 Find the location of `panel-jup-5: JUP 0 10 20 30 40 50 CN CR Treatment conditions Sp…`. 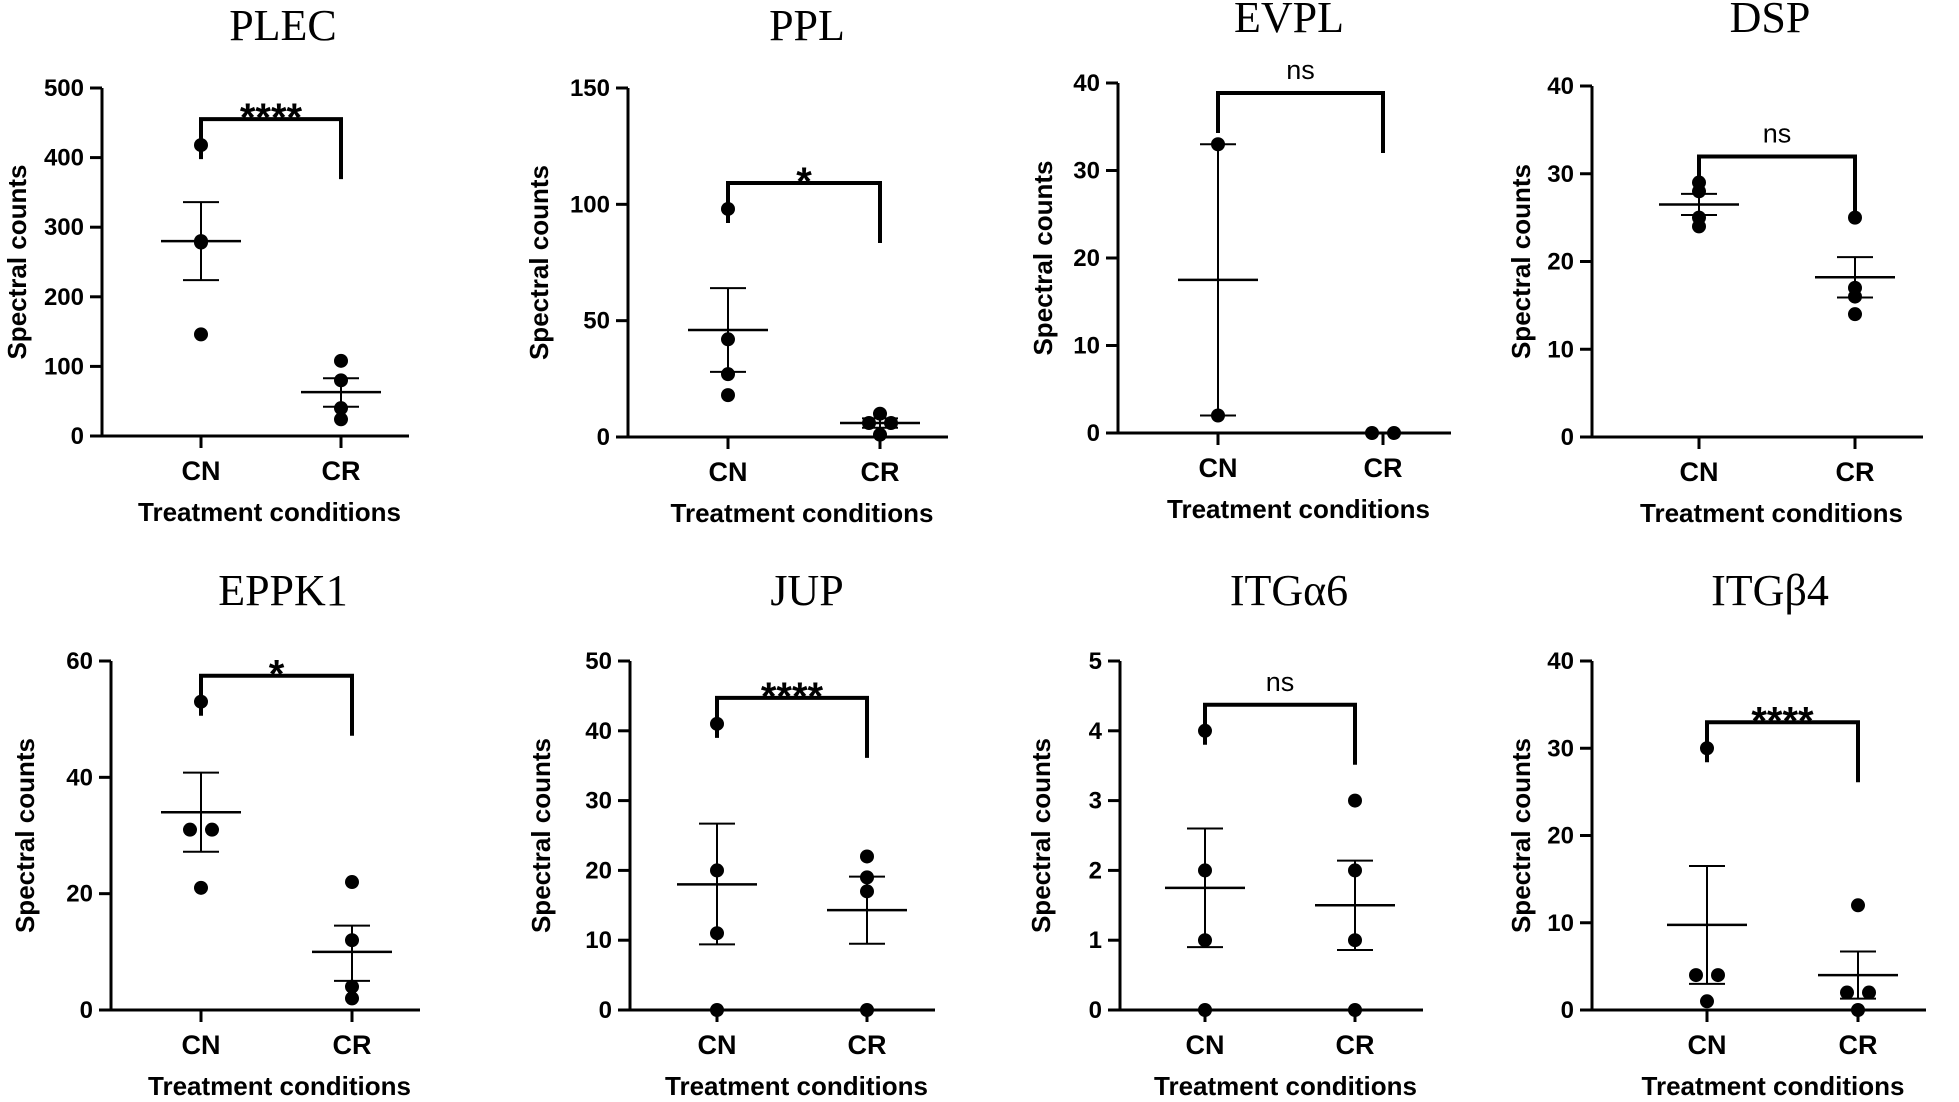

panel-jup-5: JUP 0 10 20 30 40 50 CN CR Treatment conditions Sp… is located at coordinates (730, 833).